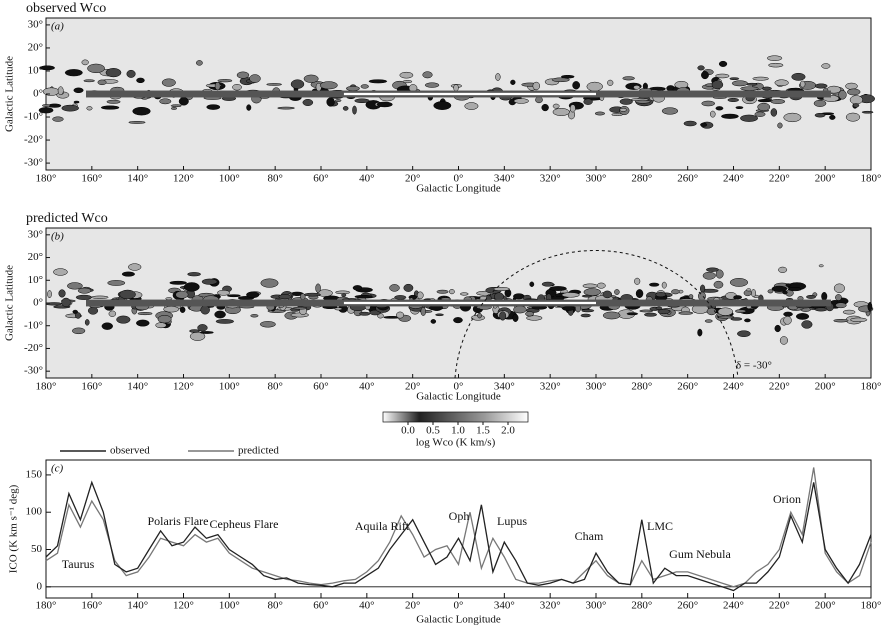  Describe the element at coordinates (596, 387) in the screenshot. I see `x-tick-label: 300°` at that location.